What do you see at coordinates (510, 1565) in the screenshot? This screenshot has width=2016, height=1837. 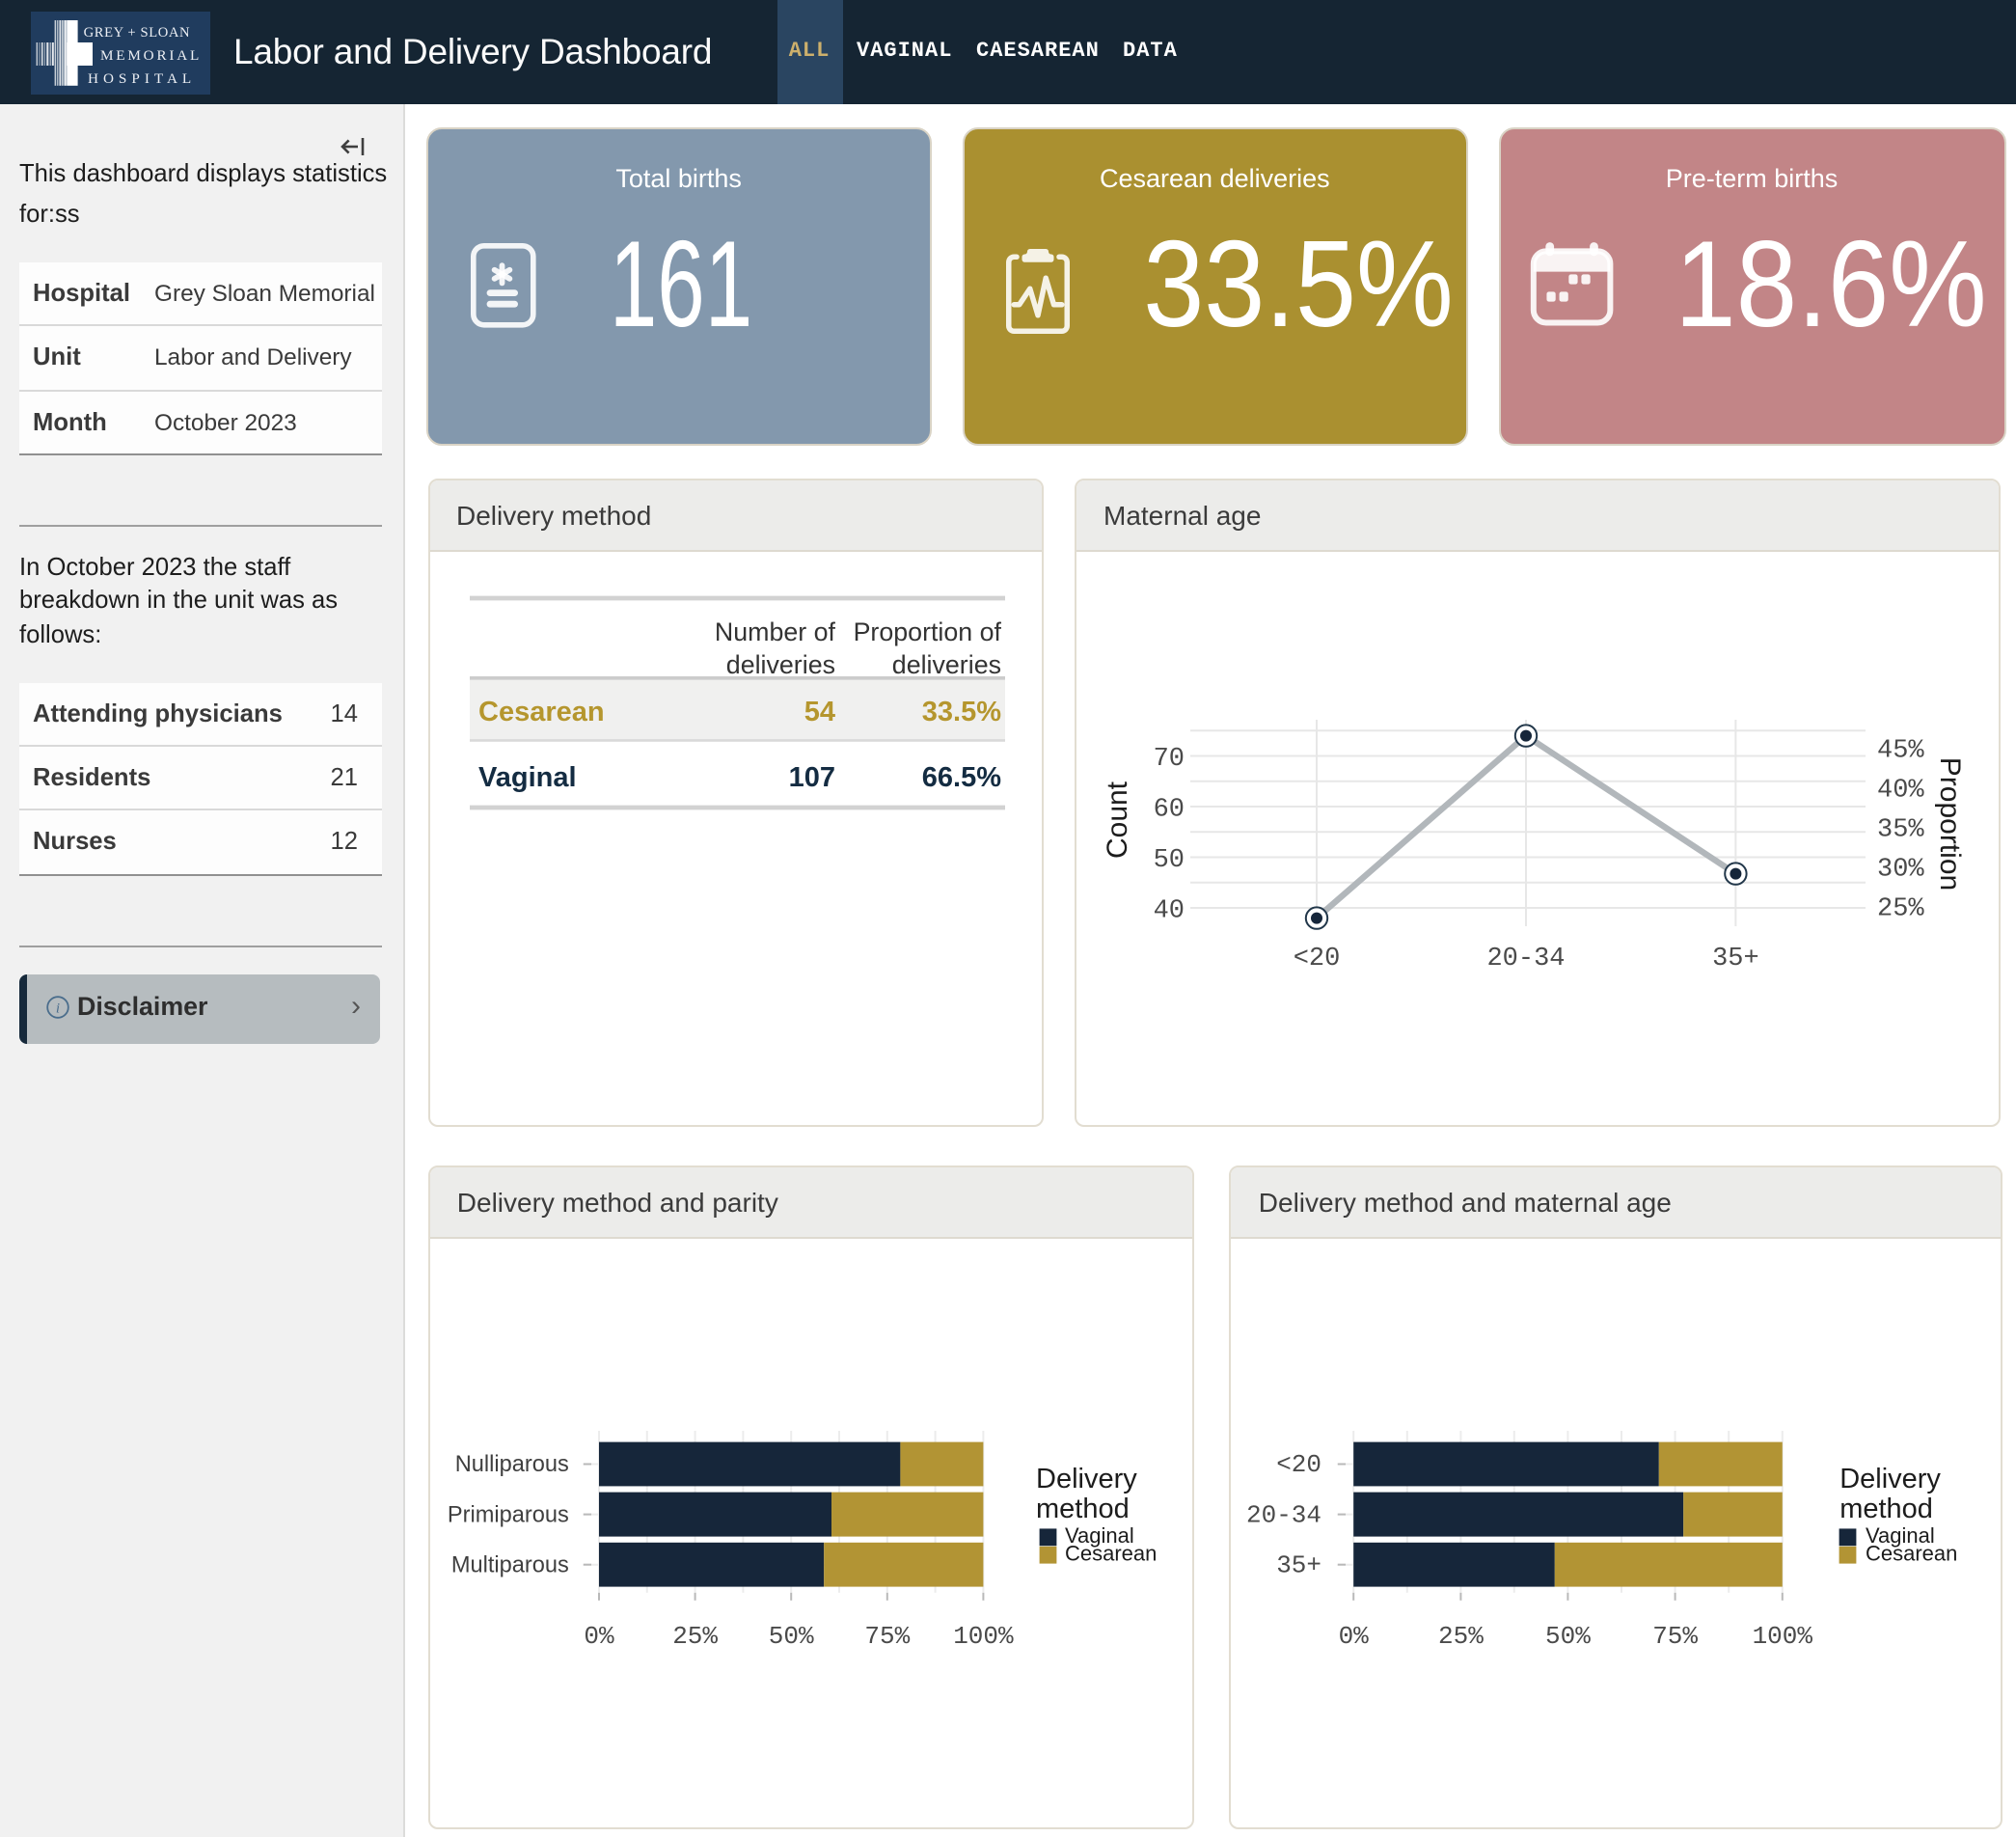 I see `svg-text: Multiparous` at bounding box center [510, 1565].